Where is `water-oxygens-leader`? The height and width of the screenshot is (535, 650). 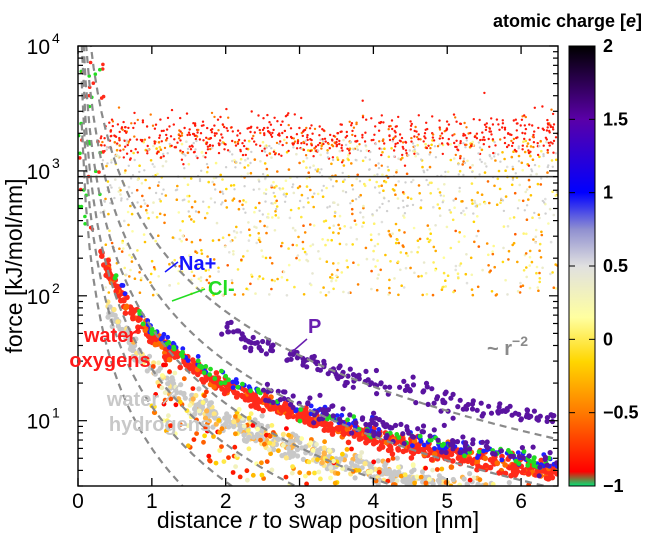 water-oxygens-leader is located at coordinates (133, 333).